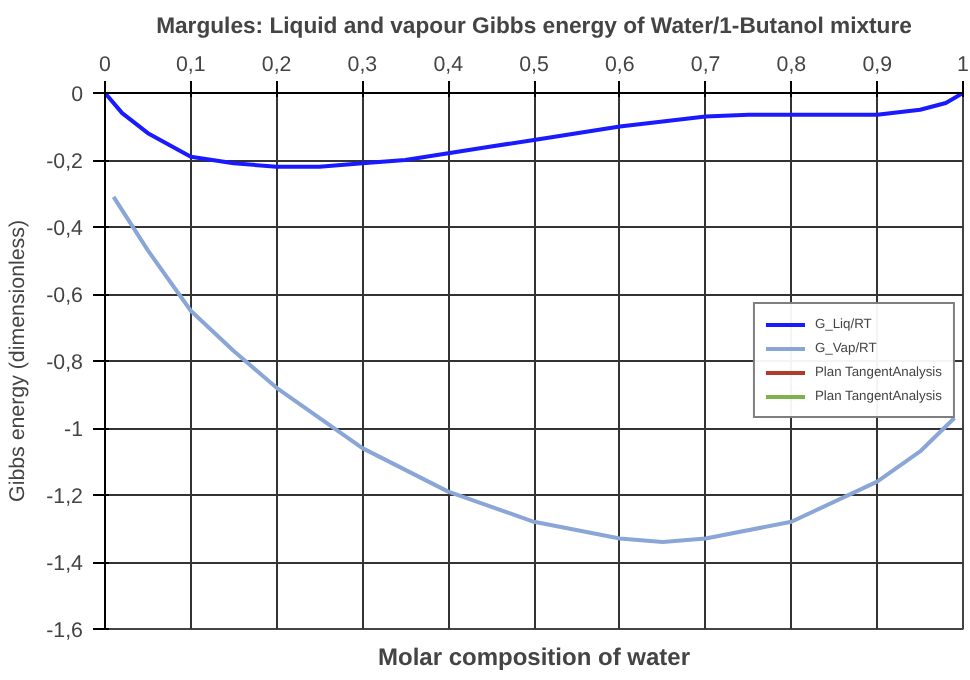 The image size is (970, 680). I want to click on x-tick-label: 0,2, so click(276, 65).